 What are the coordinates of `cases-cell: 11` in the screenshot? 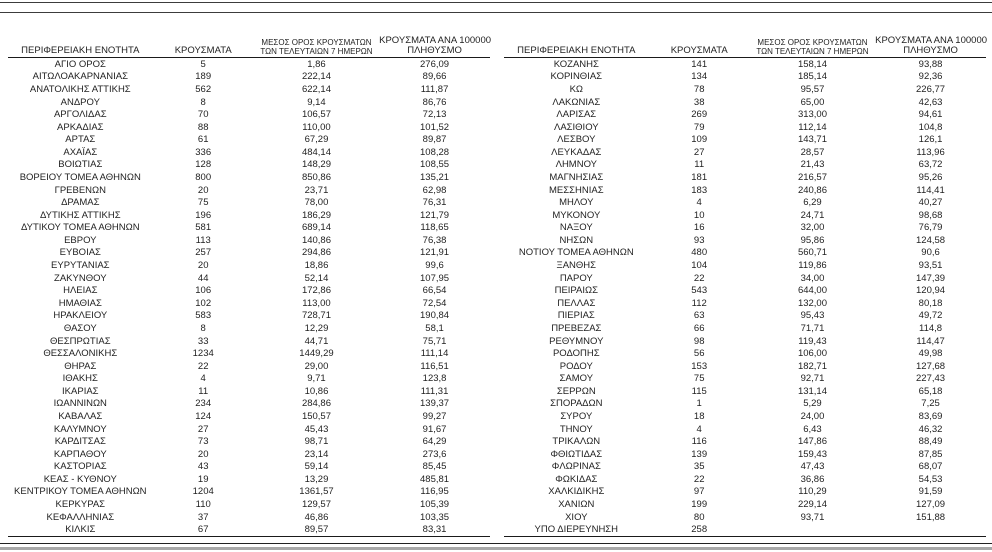 It's located at (203, 391).